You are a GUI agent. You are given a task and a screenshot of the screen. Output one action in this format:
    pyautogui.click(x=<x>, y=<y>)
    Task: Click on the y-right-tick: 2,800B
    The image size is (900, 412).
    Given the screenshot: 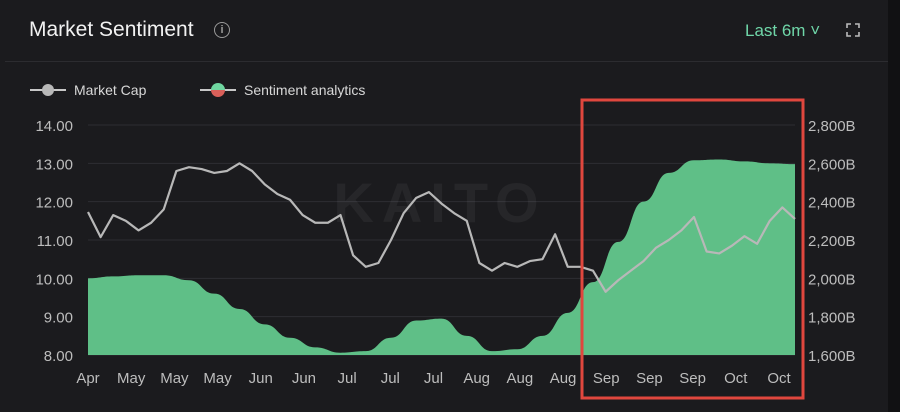 What is the action you would take?
    pyautogui.click(x=832, y=126)
    